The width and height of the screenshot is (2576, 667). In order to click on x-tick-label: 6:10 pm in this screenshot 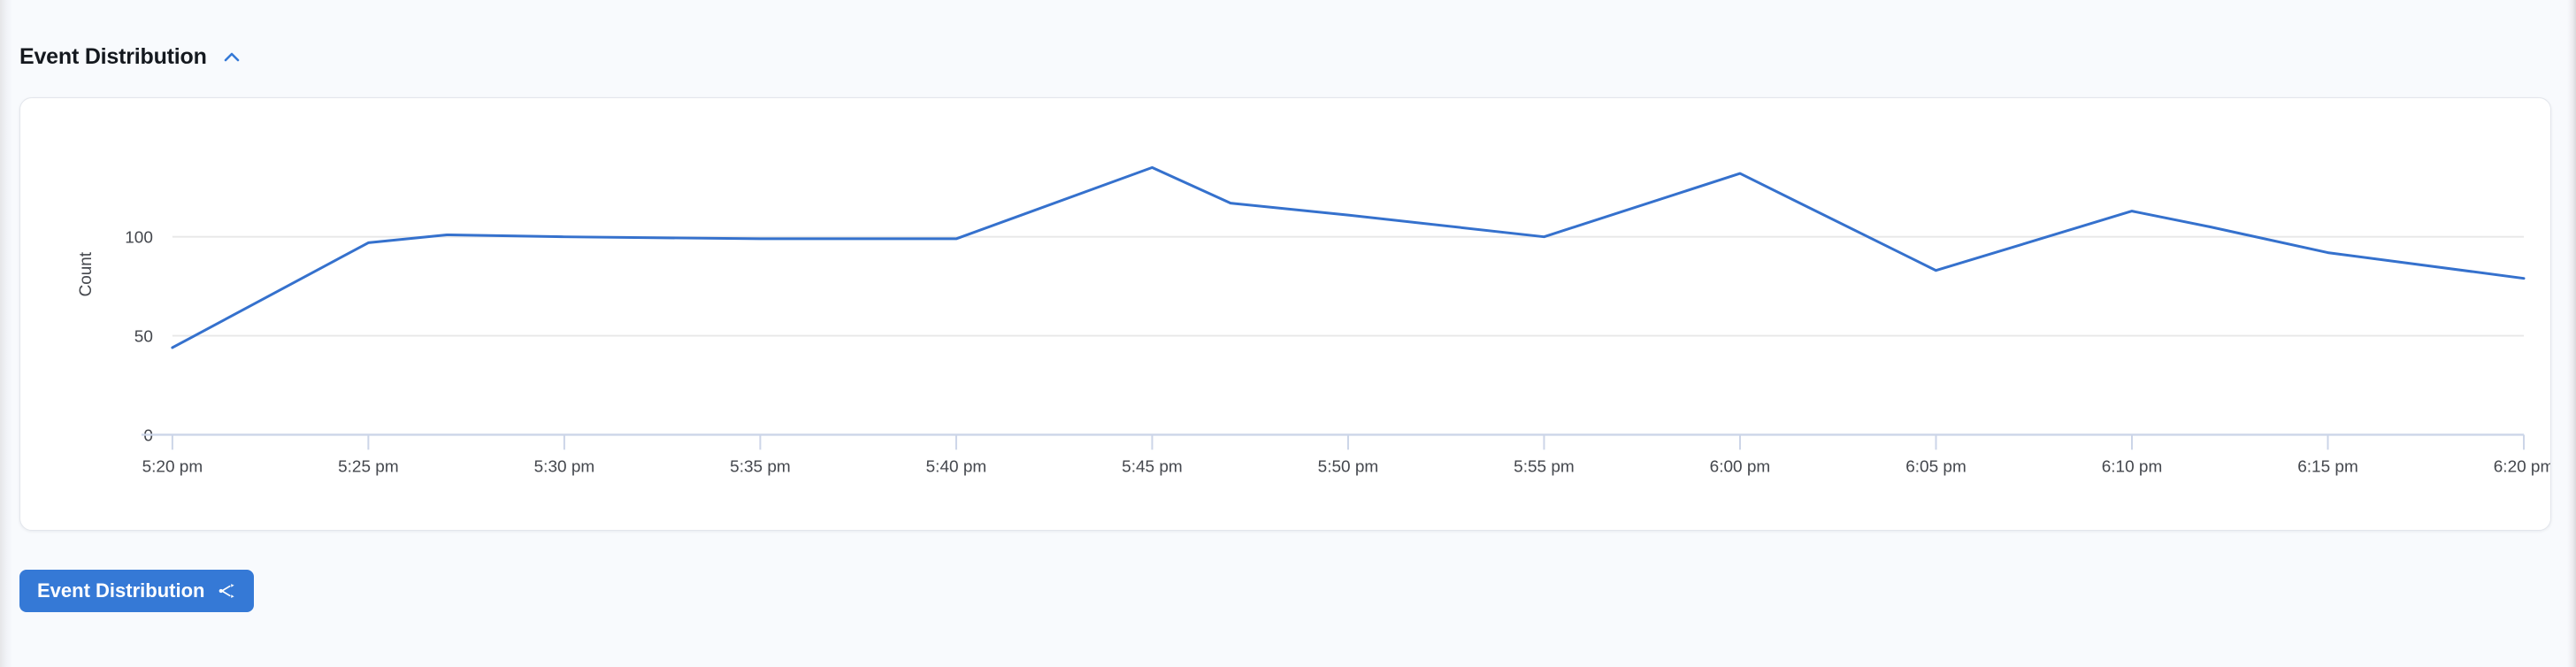, I will do `click(2132, 466)`.